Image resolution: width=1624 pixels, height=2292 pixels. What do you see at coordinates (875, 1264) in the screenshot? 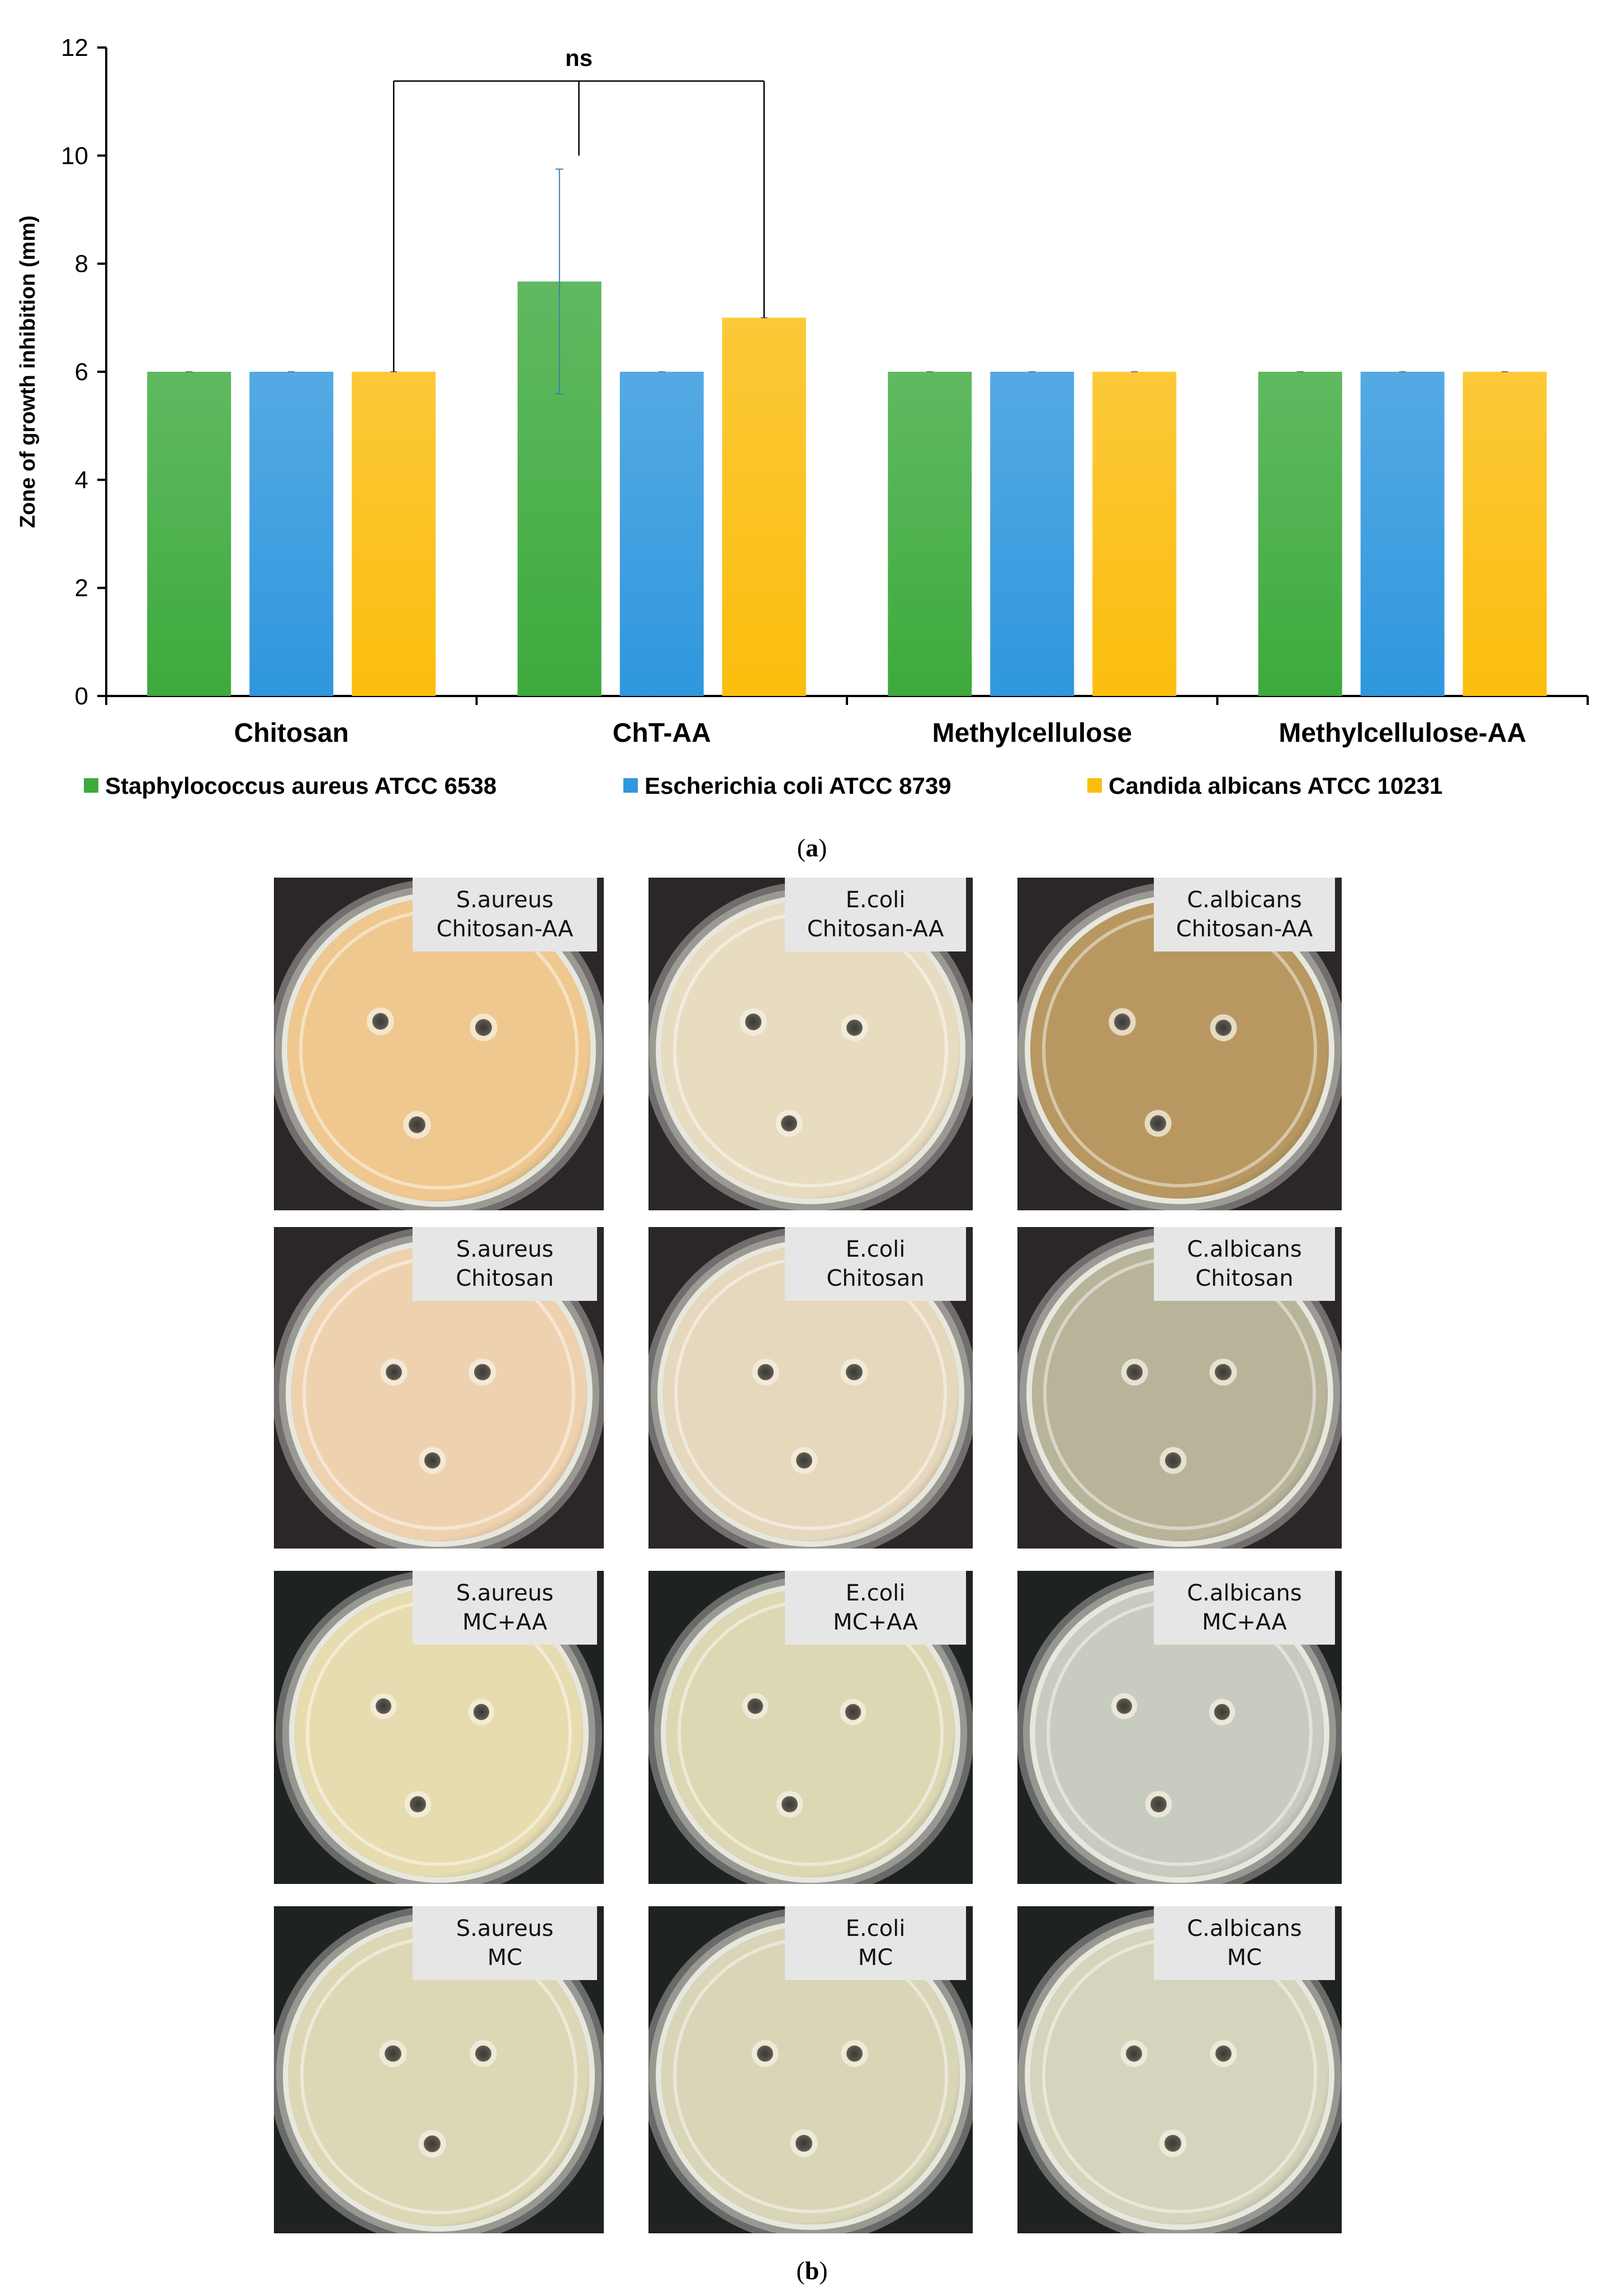
I see `plate-label: E.coli Chitosan` at bounding box center [875, 1264].